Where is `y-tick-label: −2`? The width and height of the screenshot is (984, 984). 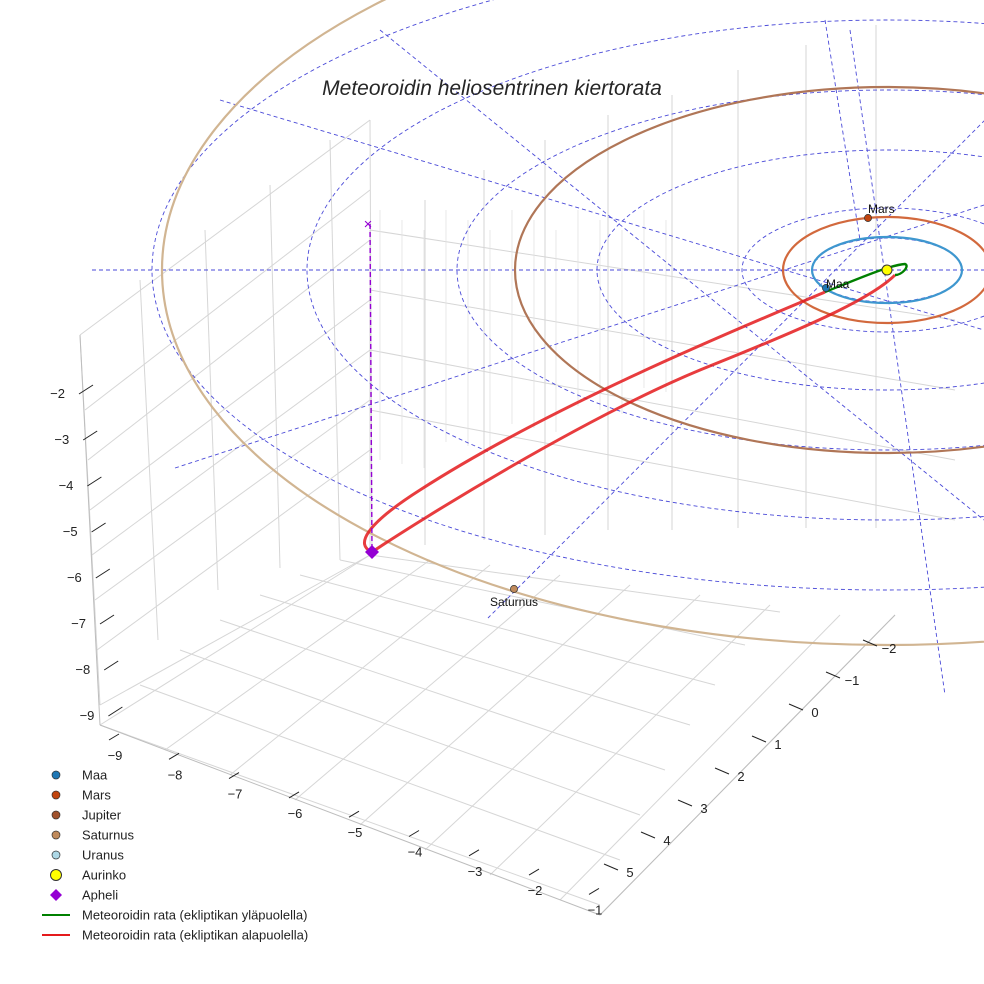 y-tick-label: −2 is located at coordinates (889, 648).